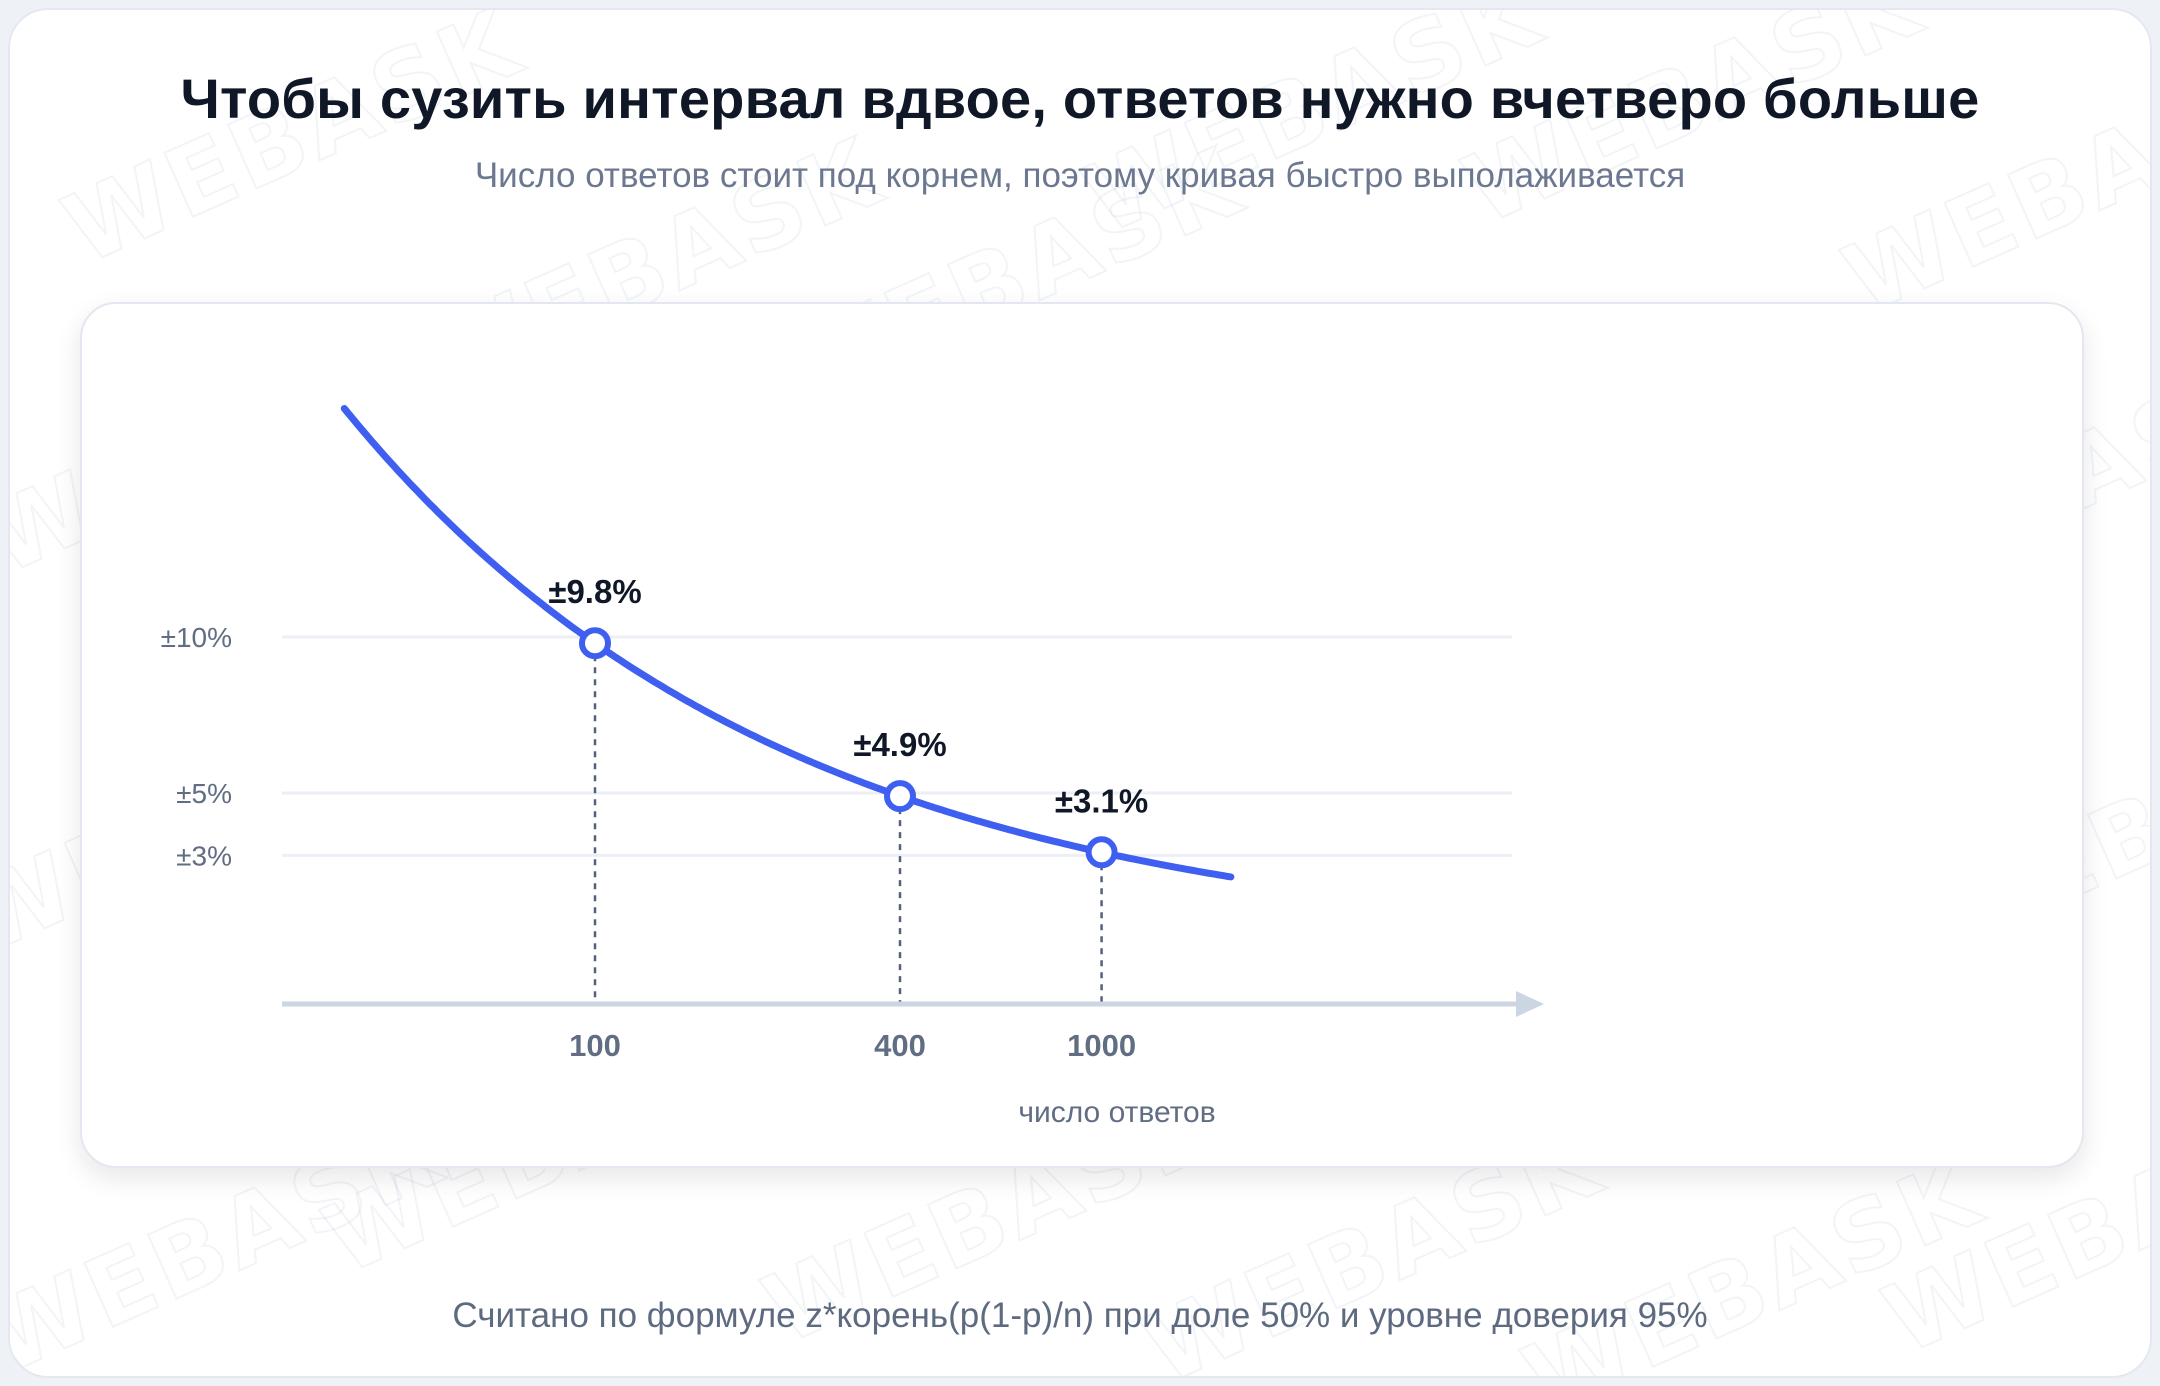  Describe the element at coordinates (913, 1004) in the screenshot. I see `x-axis` at that location.